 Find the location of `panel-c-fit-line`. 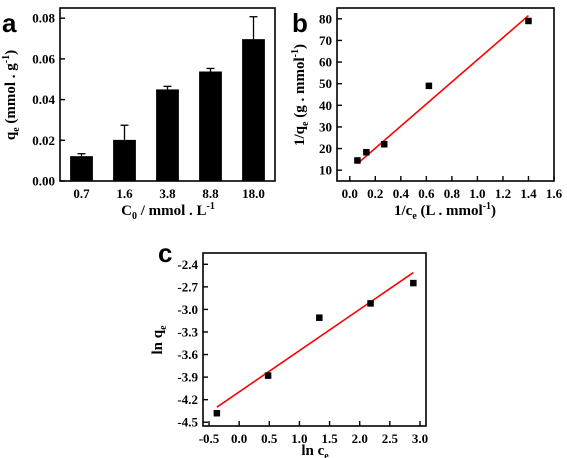

panel-c-fit-line is located at coordinates (315, 339).